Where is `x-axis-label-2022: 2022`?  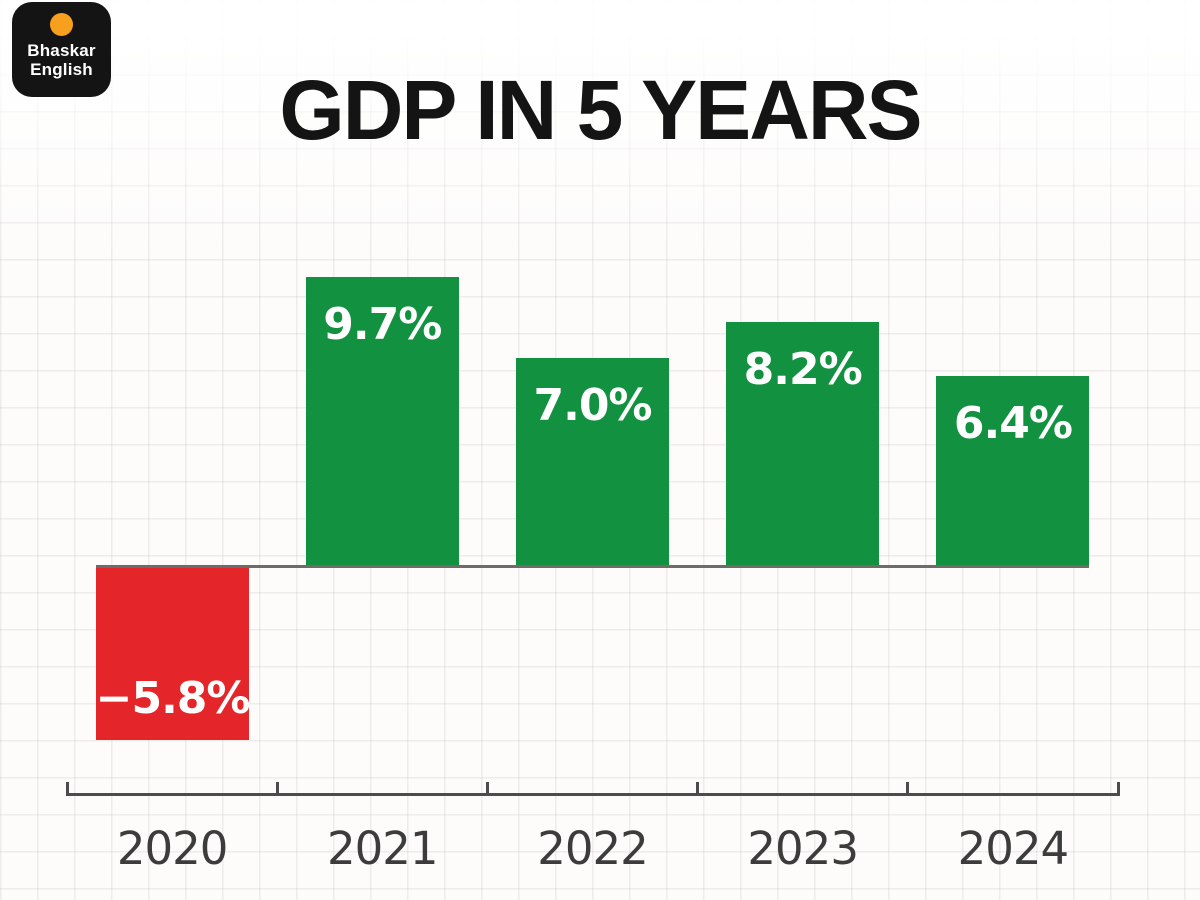
x-axis-label-2022: 2022 is located at coordinates (593, 848).